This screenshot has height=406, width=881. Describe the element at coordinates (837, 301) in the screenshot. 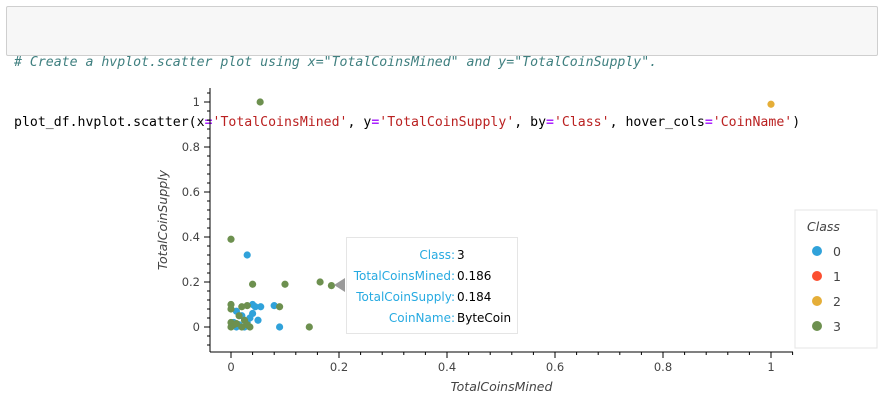

I see `legend-label: 2` at that location.